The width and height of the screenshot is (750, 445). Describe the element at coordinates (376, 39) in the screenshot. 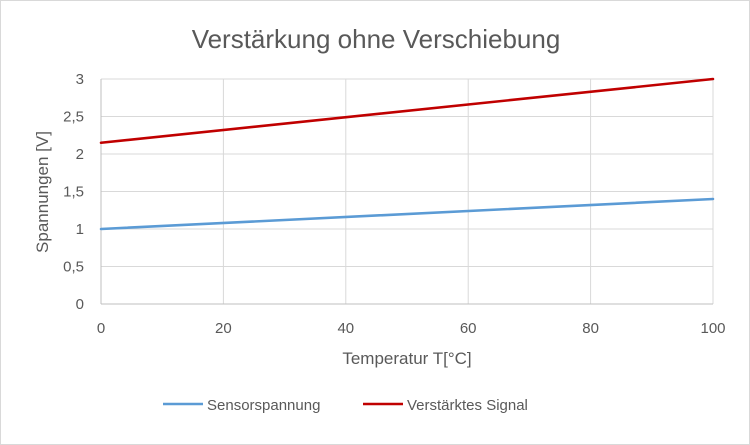

I see `chart-title: Verstärkung ohne Verschiebung` at that location.